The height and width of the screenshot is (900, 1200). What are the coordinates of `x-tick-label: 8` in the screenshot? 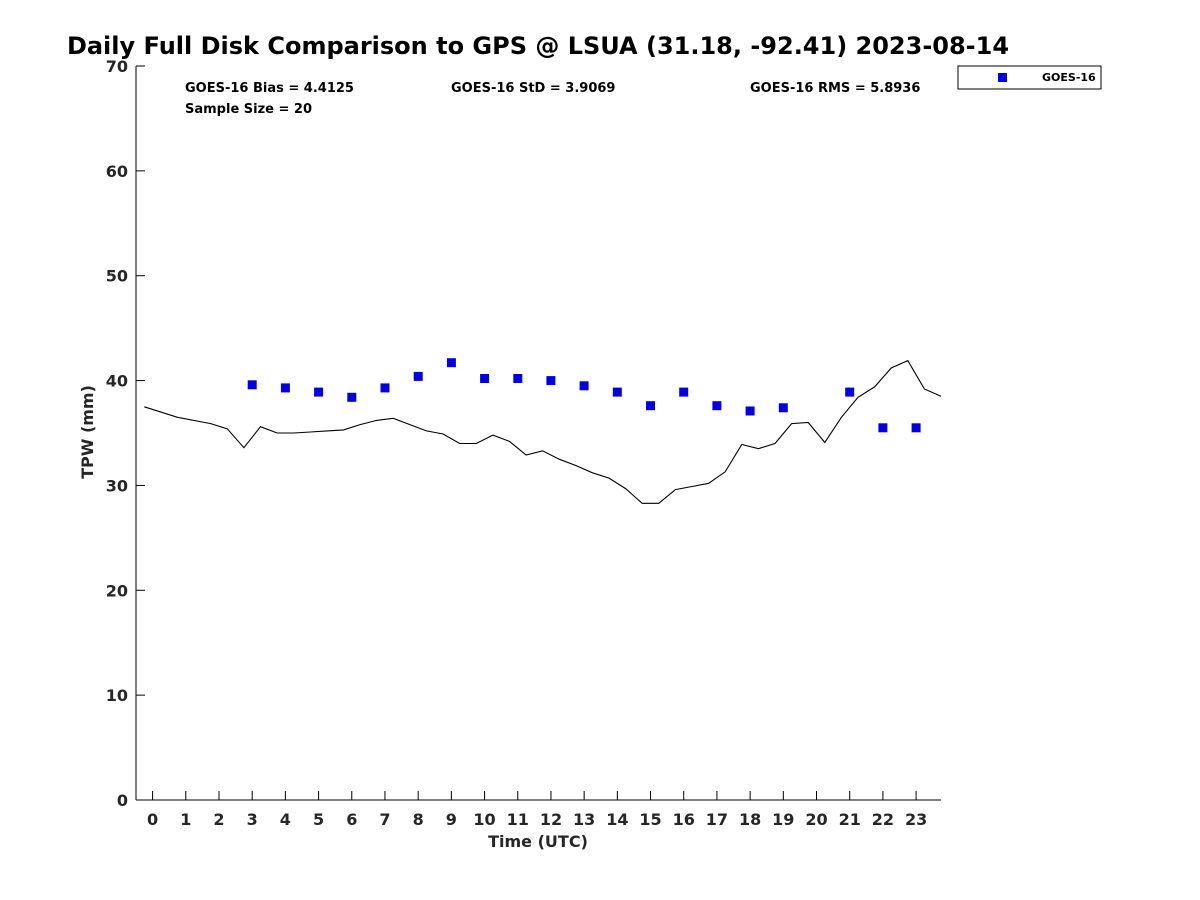 It's located at (418, 819).